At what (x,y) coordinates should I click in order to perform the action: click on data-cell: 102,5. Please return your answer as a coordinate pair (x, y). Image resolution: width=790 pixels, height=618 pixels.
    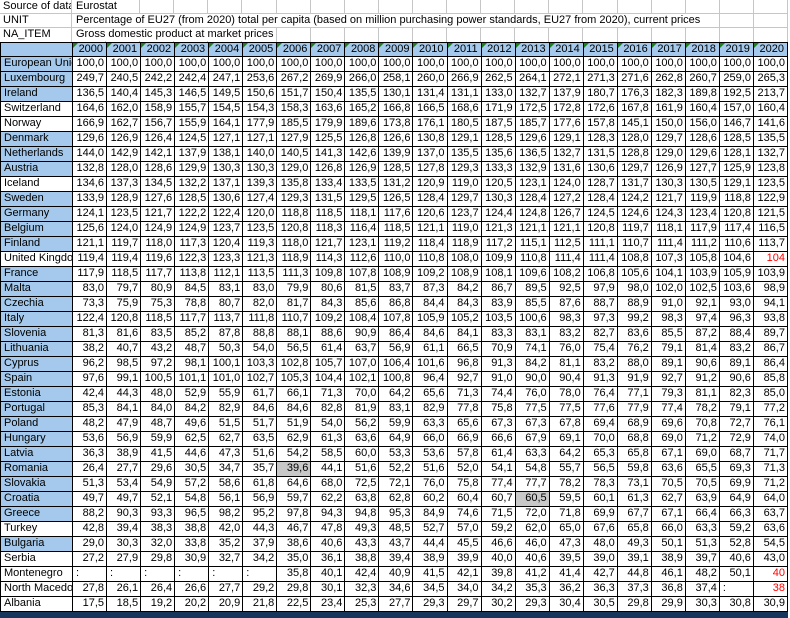
    Looking at the image, I should click on (702, 289).